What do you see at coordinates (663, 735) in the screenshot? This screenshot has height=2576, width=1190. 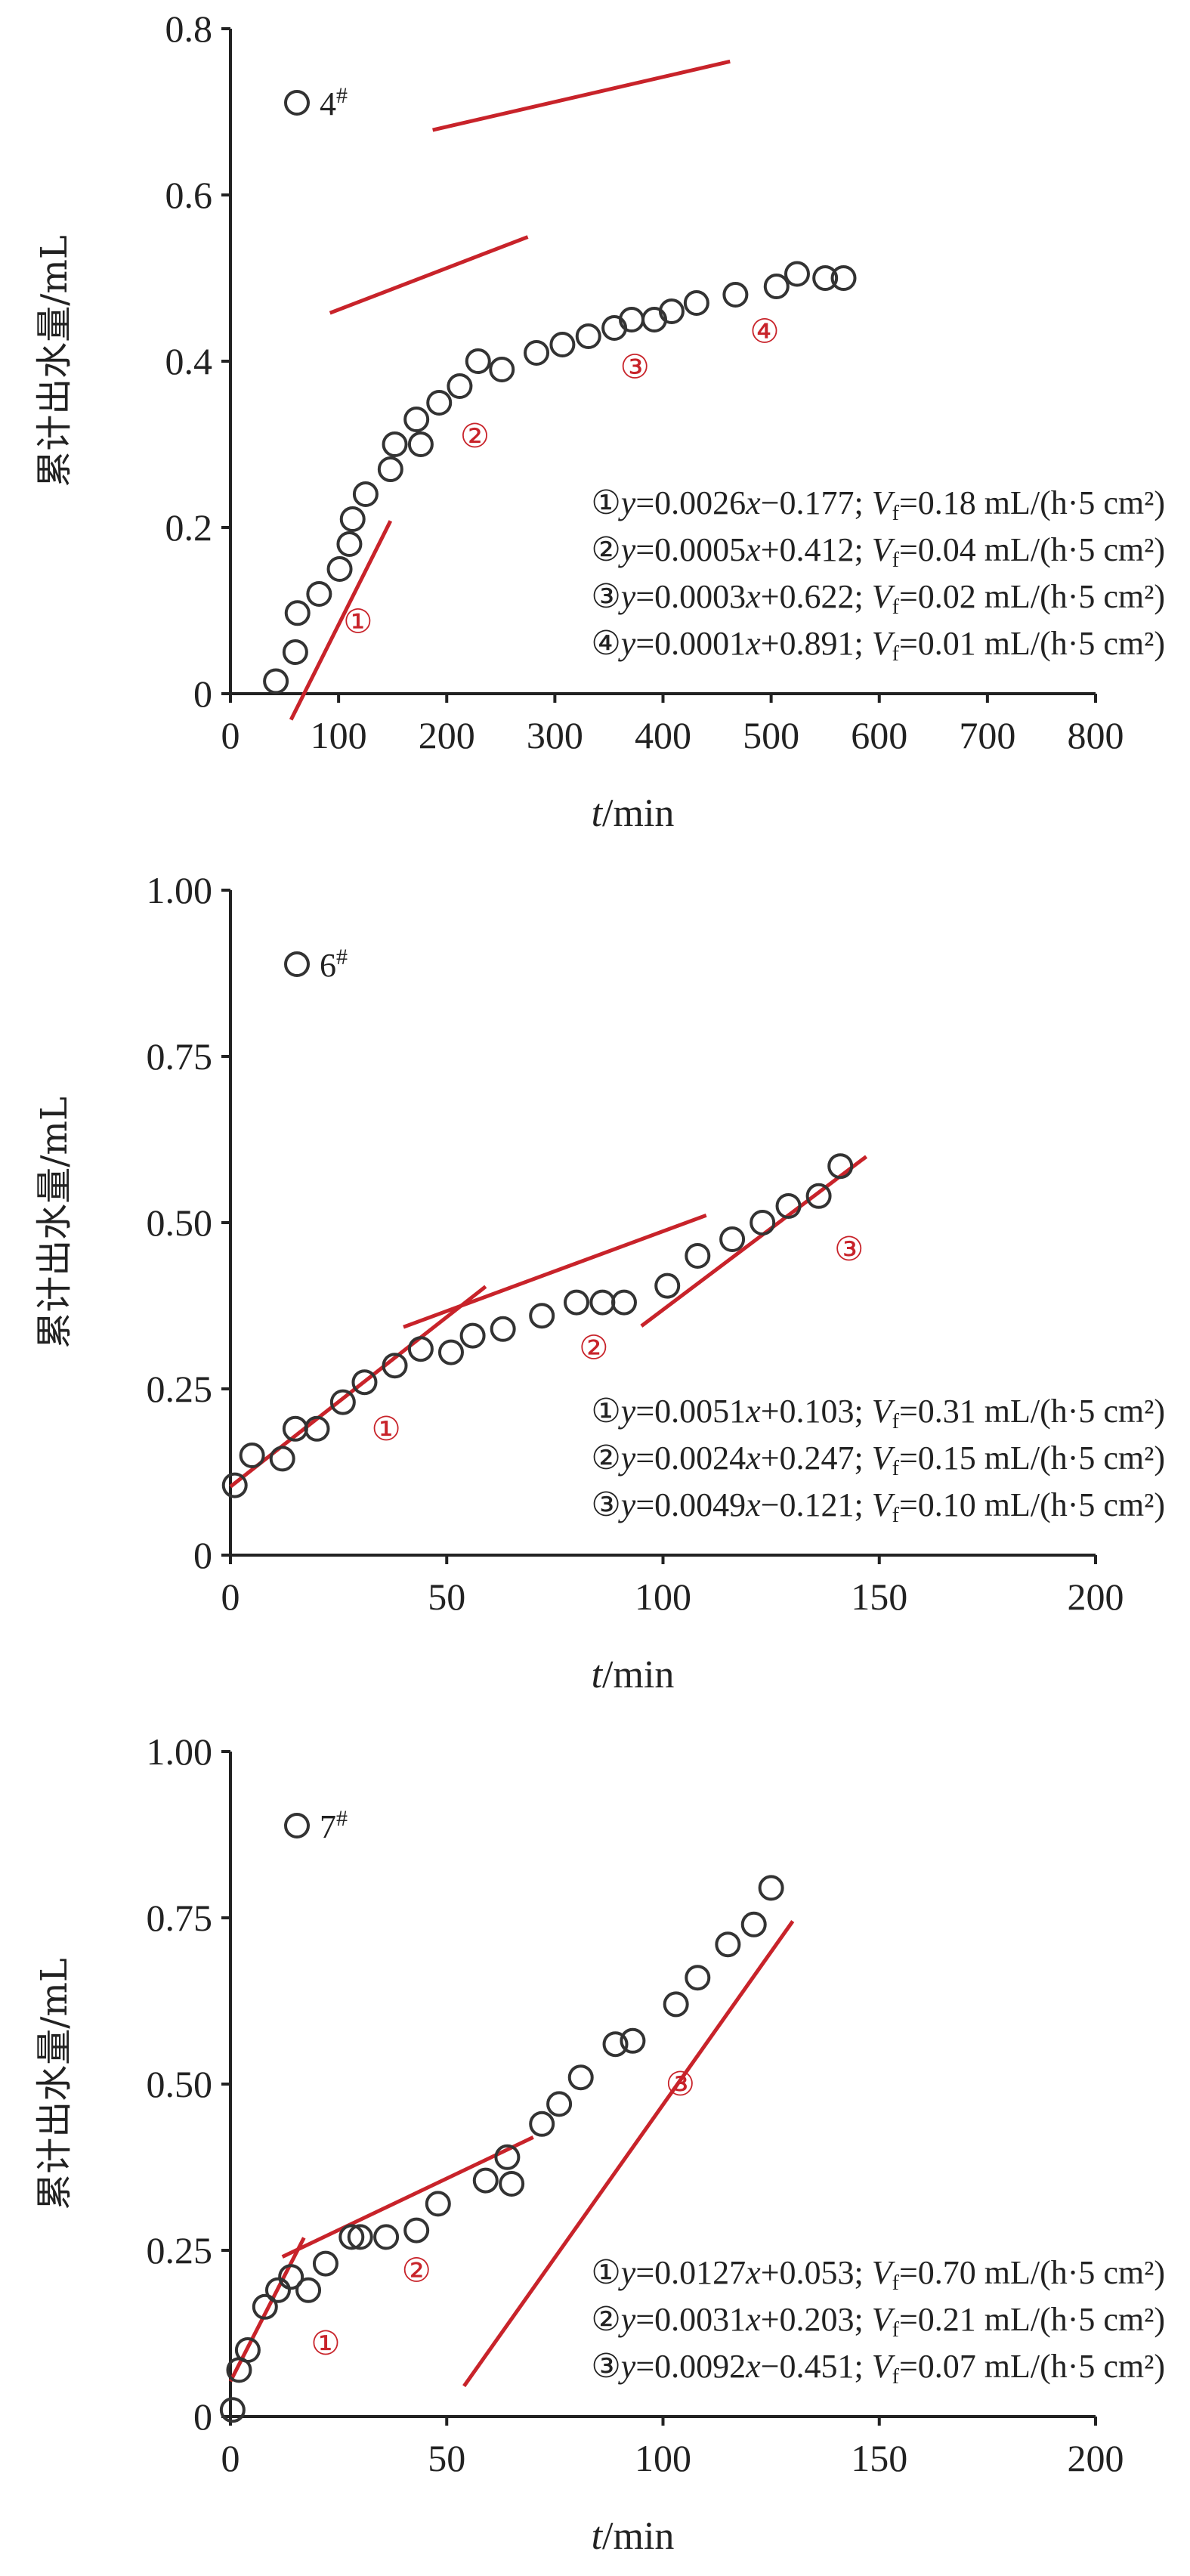 I see `x-tick-label: 400` at bounding box center [663, 735].